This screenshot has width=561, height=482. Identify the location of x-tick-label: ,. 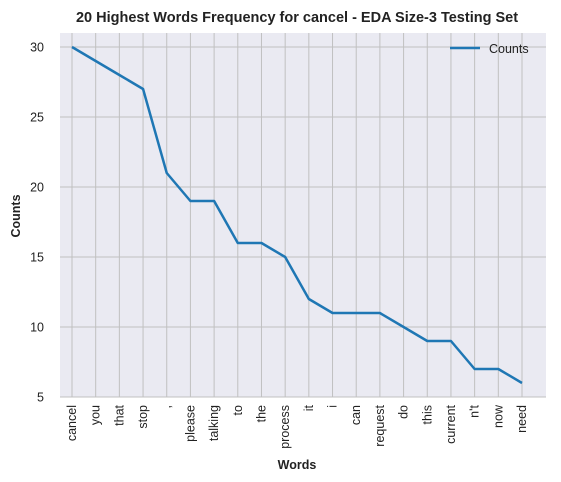
(167, 406).